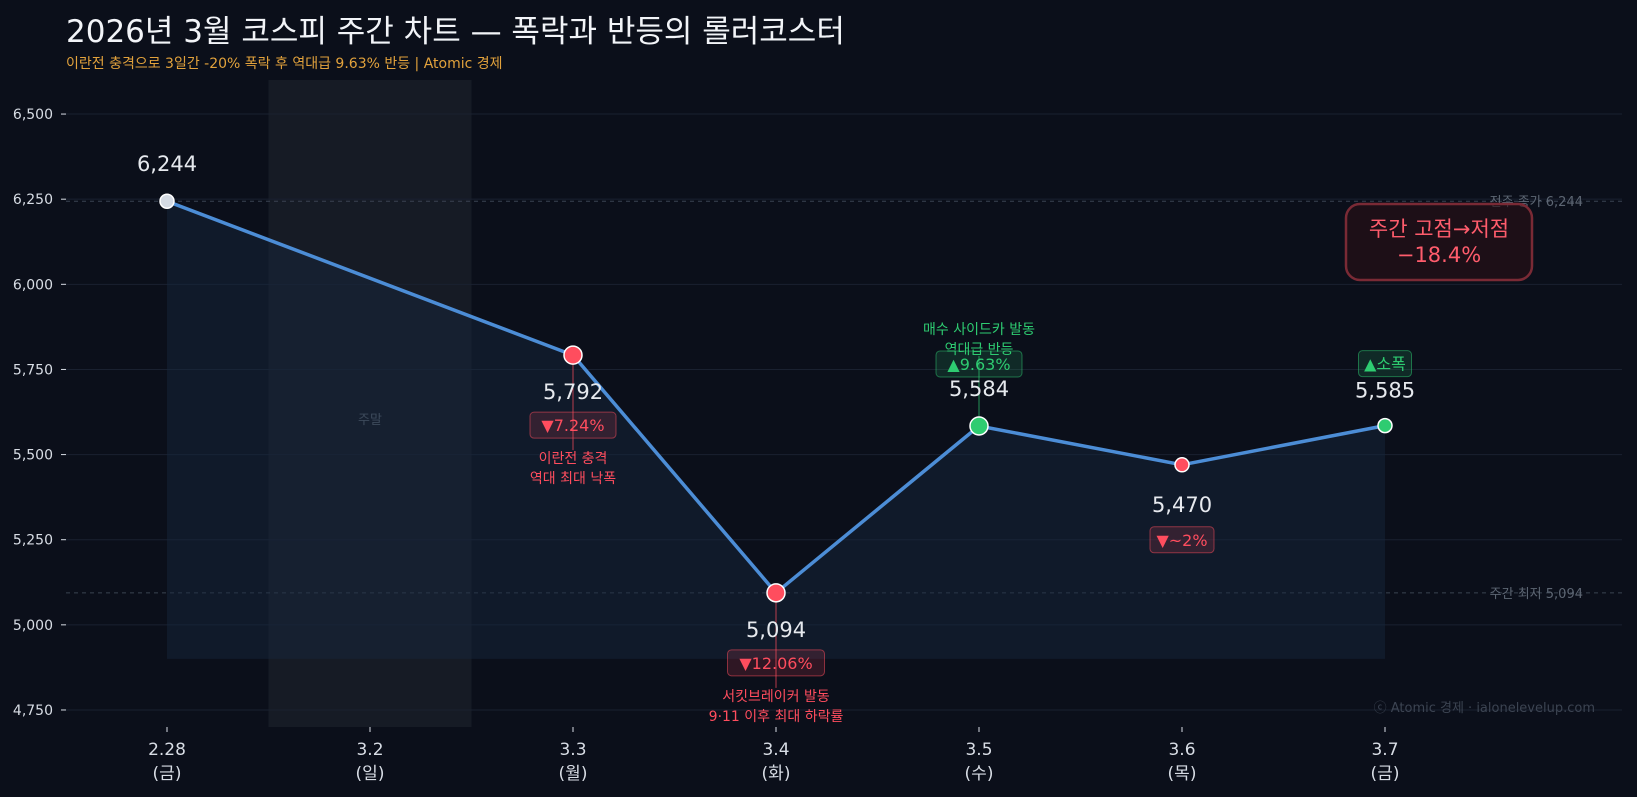 This screenshot has height=797, width=1637. I want to click on x-tick-day: (일), so click(370, 774).